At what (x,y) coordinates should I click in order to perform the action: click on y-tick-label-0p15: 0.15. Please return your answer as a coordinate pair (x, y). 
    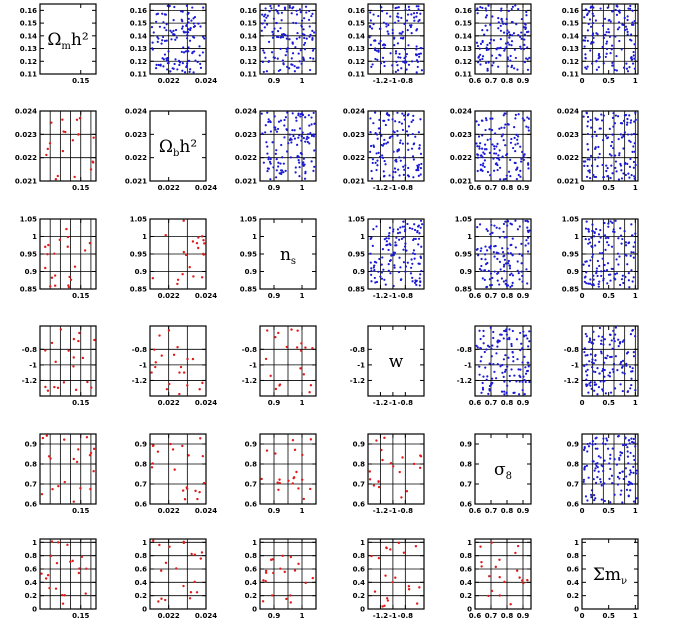
    Looking at the image, I should click on (463, 24).